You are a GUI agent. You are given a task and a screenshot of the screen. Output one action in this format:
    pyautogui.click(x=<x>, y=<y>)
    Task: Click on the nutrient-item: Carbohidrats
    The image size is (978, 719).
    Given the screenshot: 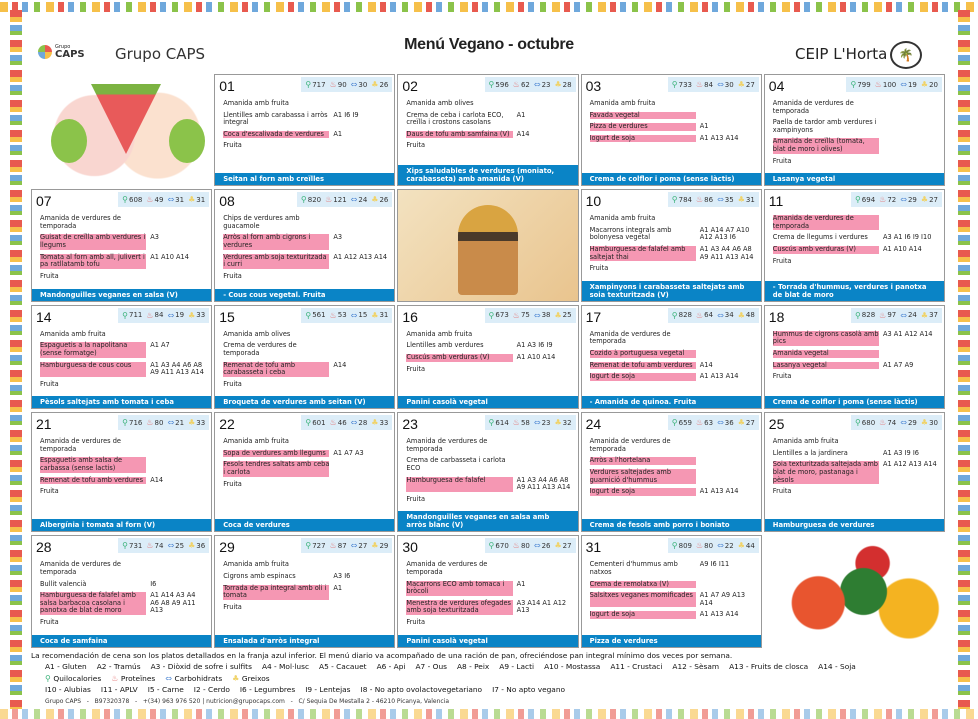 What is the action you would take?
    pyautogui.click(x=198, y=678)
    